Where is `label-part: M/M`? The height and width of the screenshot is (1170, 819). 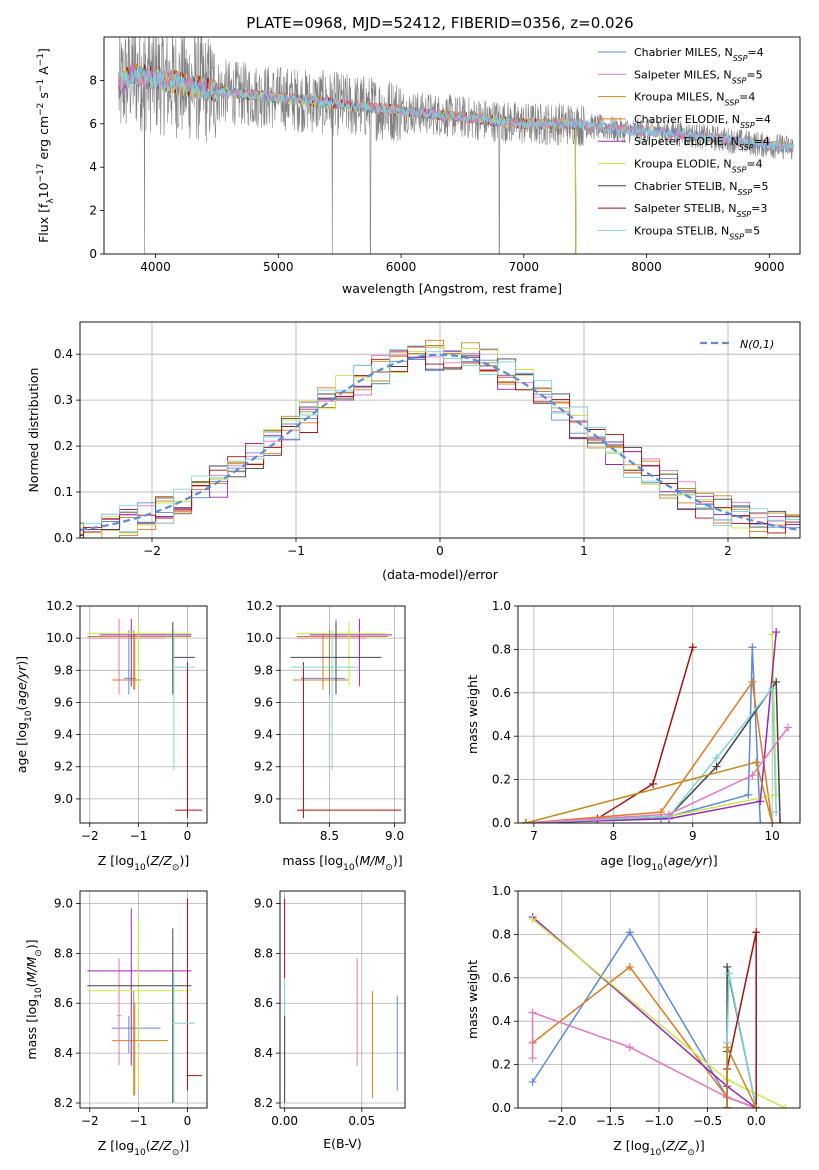 label-part: M/M is located at coordinates (31, 969).